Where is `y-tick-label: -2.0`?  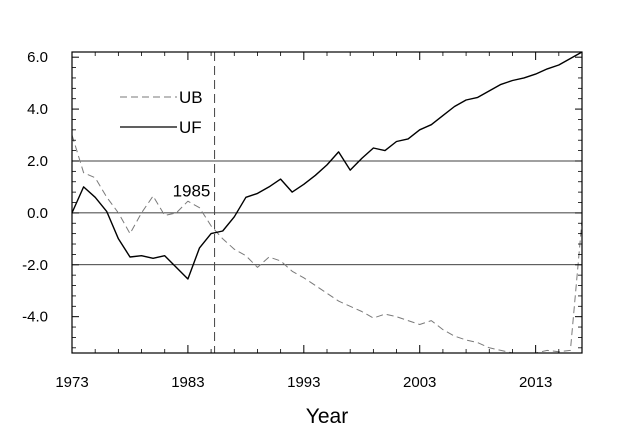 y-tick-label: -2.0 is located at coordinates (35, 265).